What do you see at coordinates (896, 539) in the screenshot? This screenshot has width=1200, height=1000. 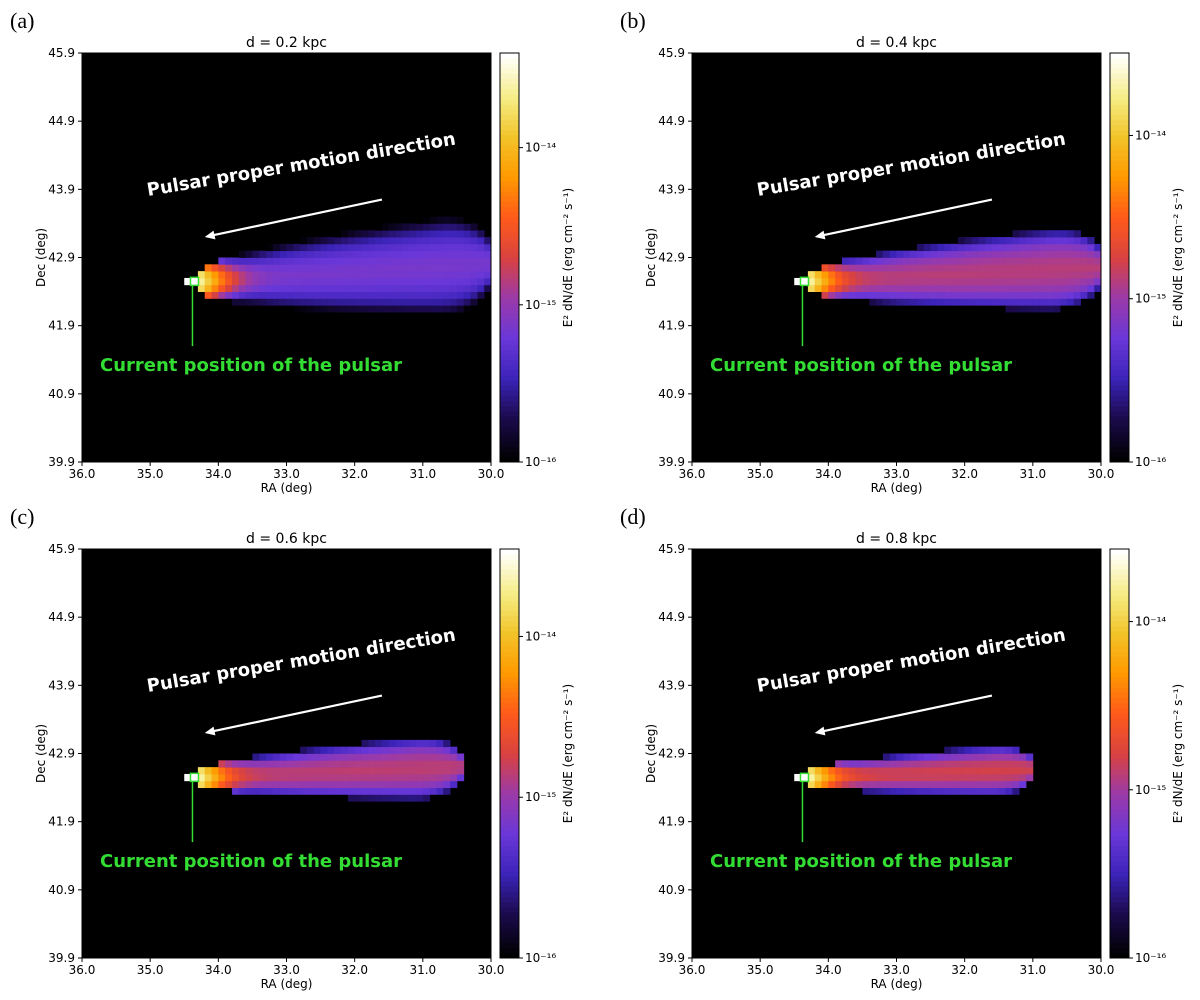 I see `chart-title: d = 0.8 kpc` at bounding box center [896, 539].